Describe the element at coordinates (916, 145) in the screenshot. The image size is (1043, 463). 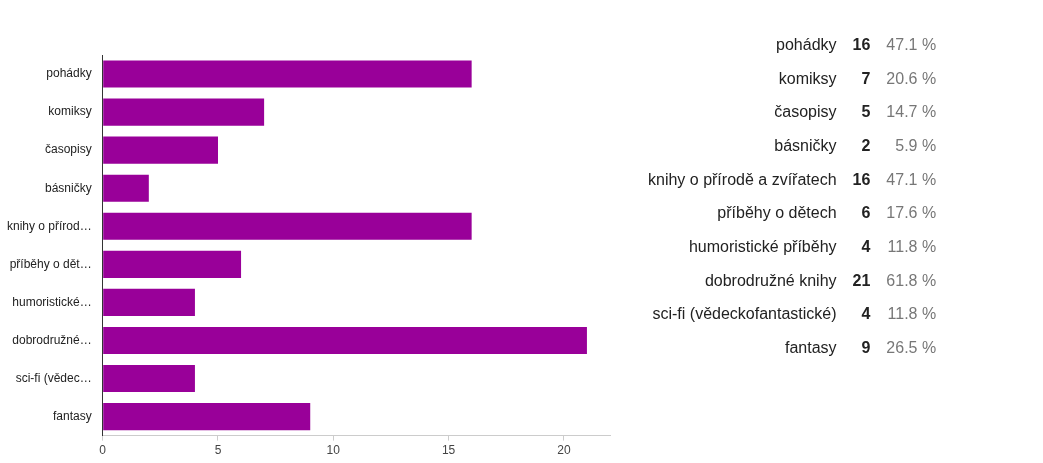
I see `text: 5.9 %` at that location.